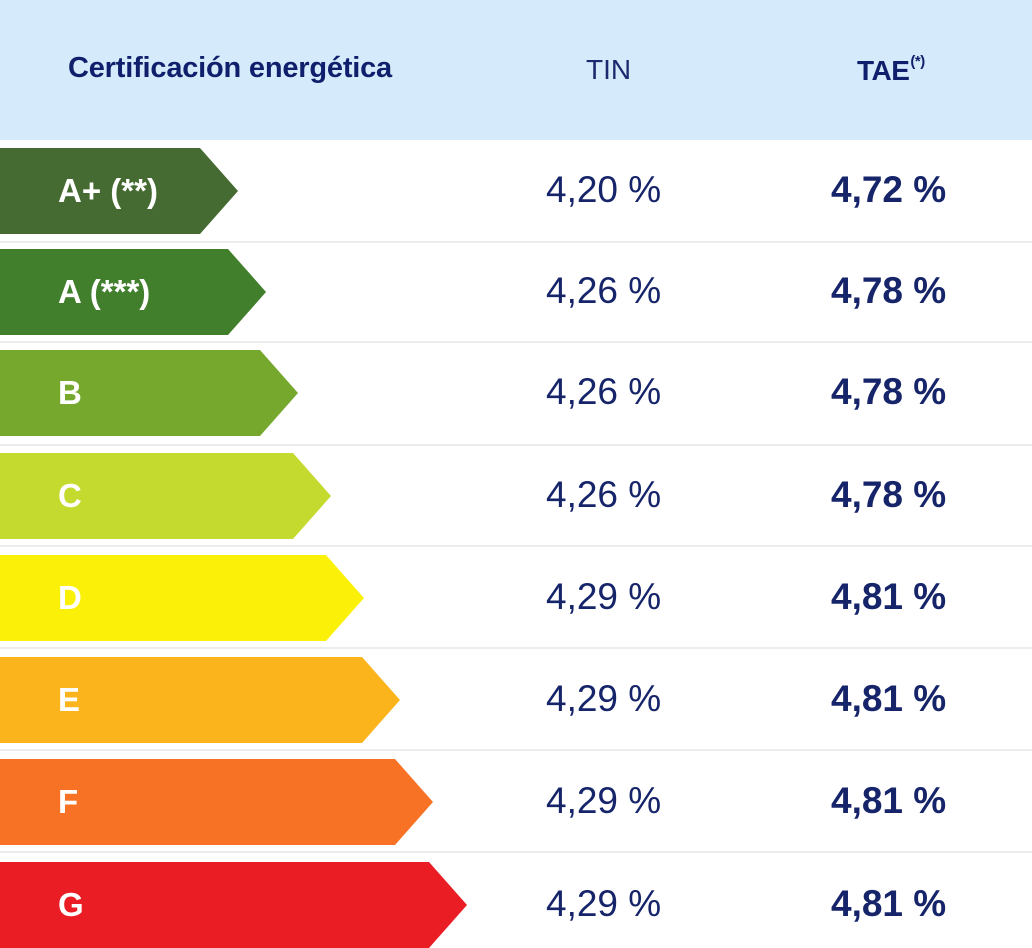 This screenshot has width=1032, height=948. Describe the element at coordinates (516, 191) in the screenshot. I see `table-row: A+ (**) 4,20 % 4,72 %` at that location.